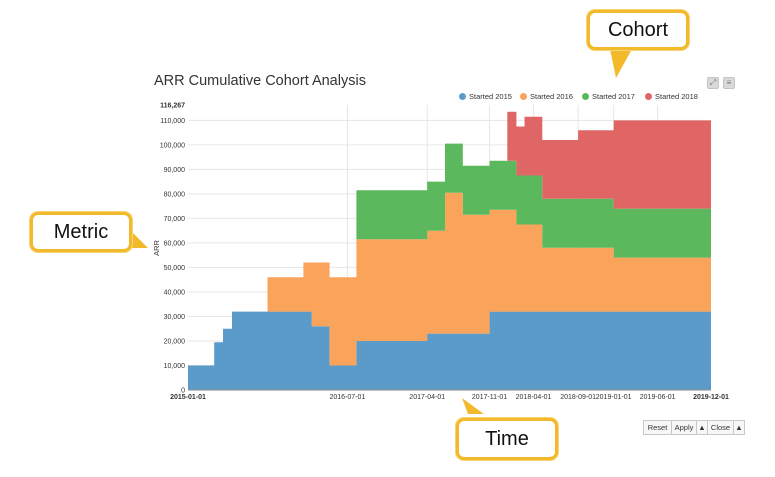  What do you see at coordinates (613, 96) in the screenshot?
I see `legend-label: Started 2017` at bounding box center [613, 96].